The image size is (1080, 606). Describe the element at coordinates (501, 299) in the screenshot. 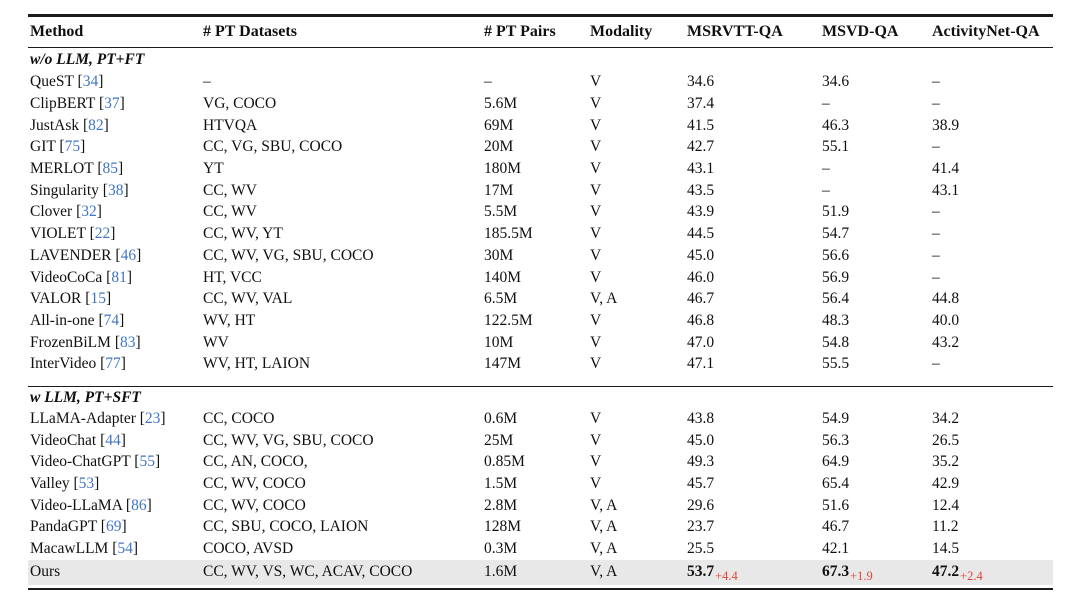

I see `pairs-cell: 6.5M` at that location.